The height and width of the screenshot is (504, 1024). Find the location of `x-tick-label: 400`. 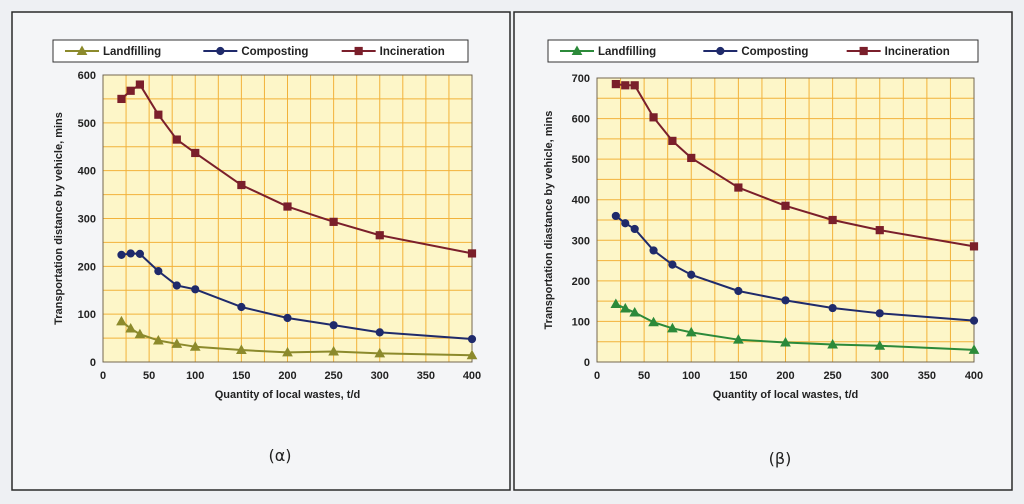

x-tick-label: 400 is located at coordinates (472, 376).